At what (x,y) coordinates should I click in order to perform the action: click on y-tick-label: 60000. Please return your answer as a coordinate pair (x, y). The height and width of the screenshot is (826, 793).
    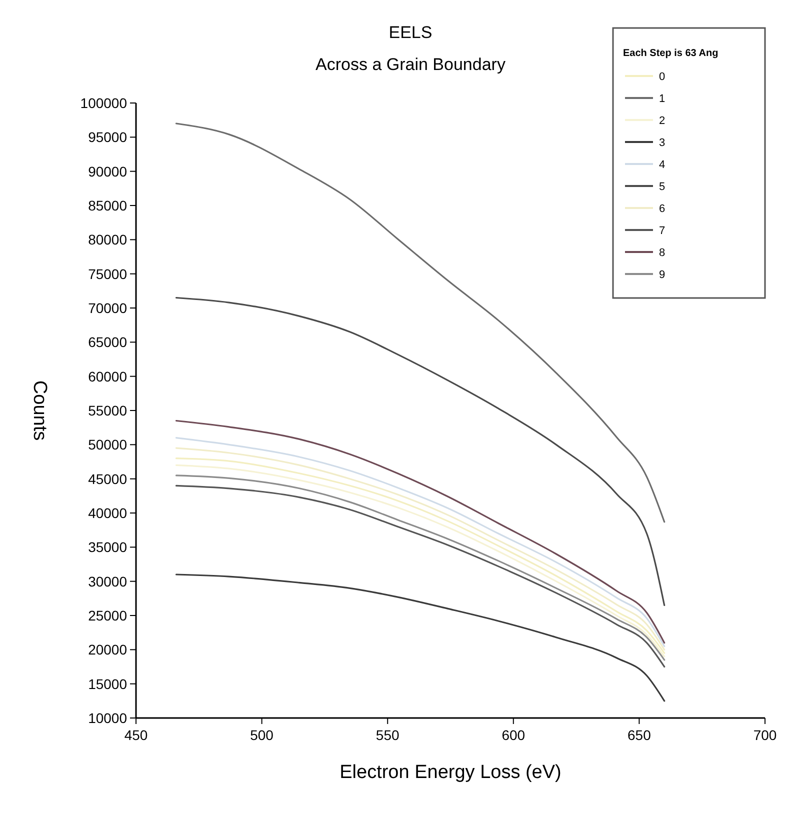
    Looking at the image, I should click on (108, 376).